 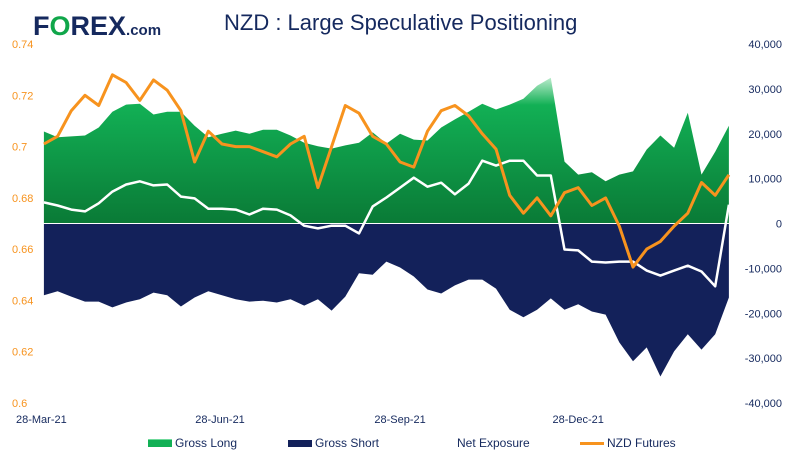 I want to click on left-axis-tick-label: 0.7, so click(x=19, y=148).